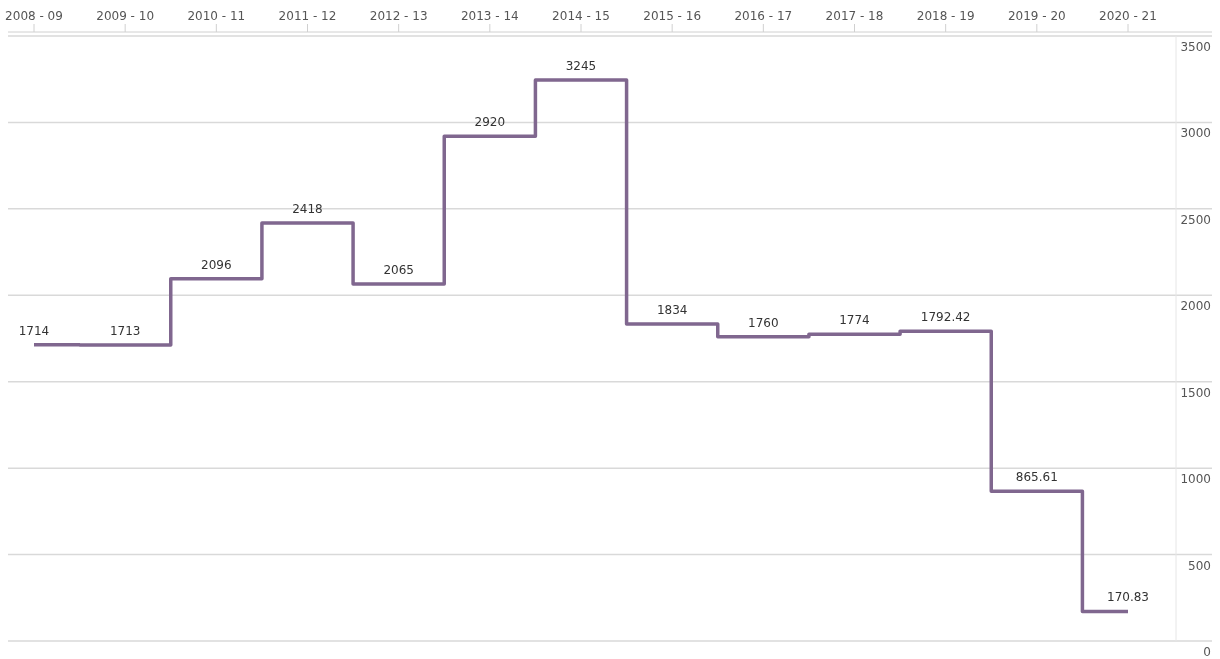 The width and height of the screenshot is (1220, 659). Describe the element at coordinates (307, 209) in the screenshot. I see `data-label: 2418` at that location.